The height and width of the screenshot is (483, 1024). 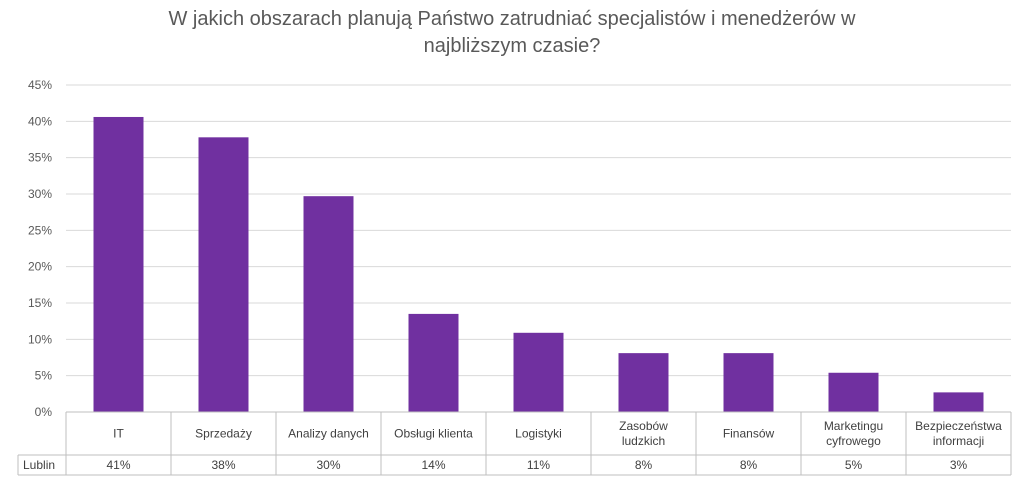 I want to click on x-category-label: Obsługi klienta, so click(x=433, y=434).